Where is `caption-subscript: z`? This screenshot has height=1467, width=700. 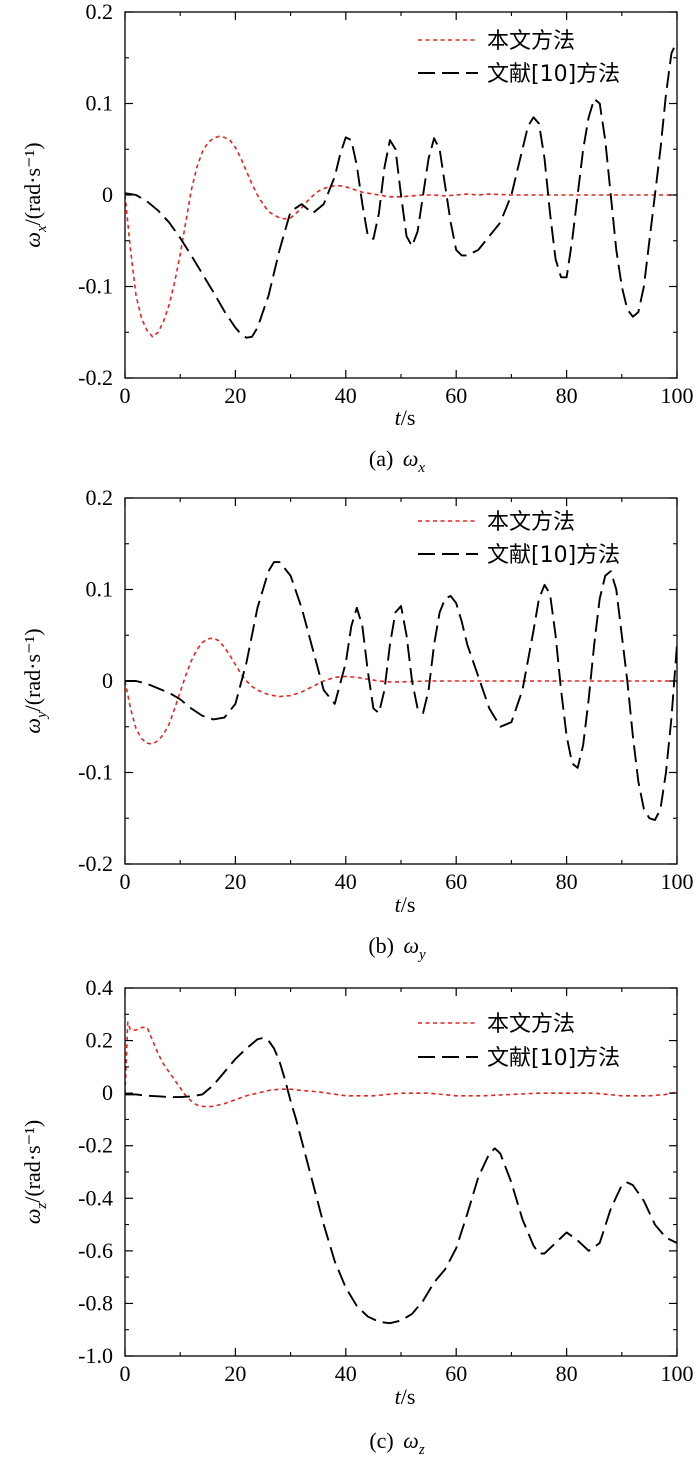 caption-subscript: z is located at coordinates (421, 1450).